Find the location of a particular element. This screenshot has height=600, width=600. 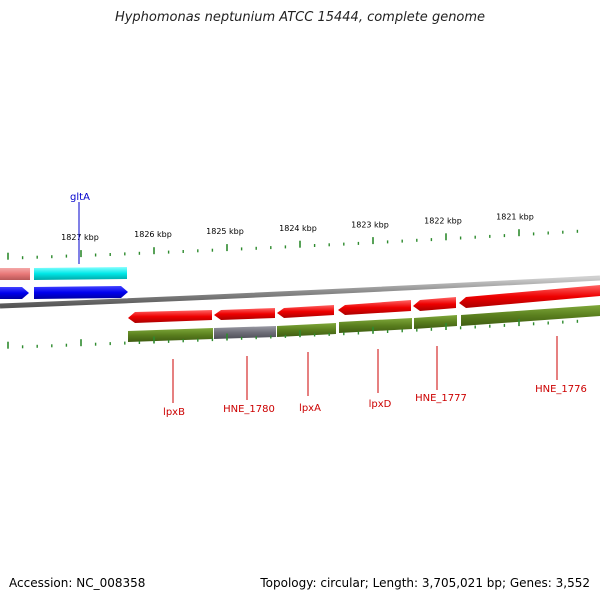

gene-HNE_1780-arrow is located at coordinates (244, 314).